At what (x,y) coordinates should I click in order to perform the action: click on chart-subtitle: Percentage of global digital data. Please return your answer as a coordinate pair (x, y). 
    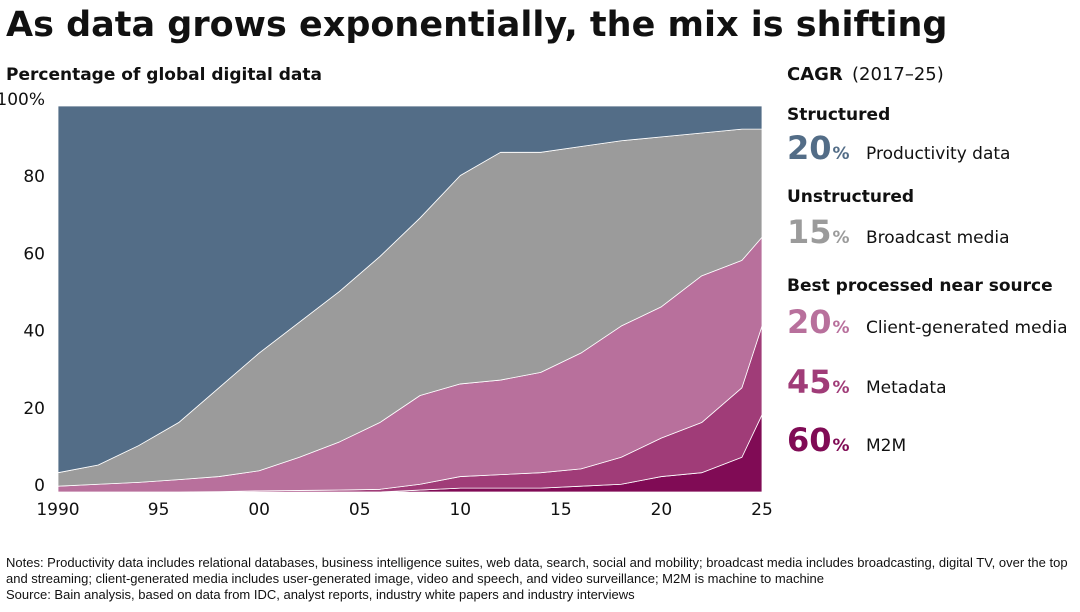
    Looking at the image, I should click on (164, 75).